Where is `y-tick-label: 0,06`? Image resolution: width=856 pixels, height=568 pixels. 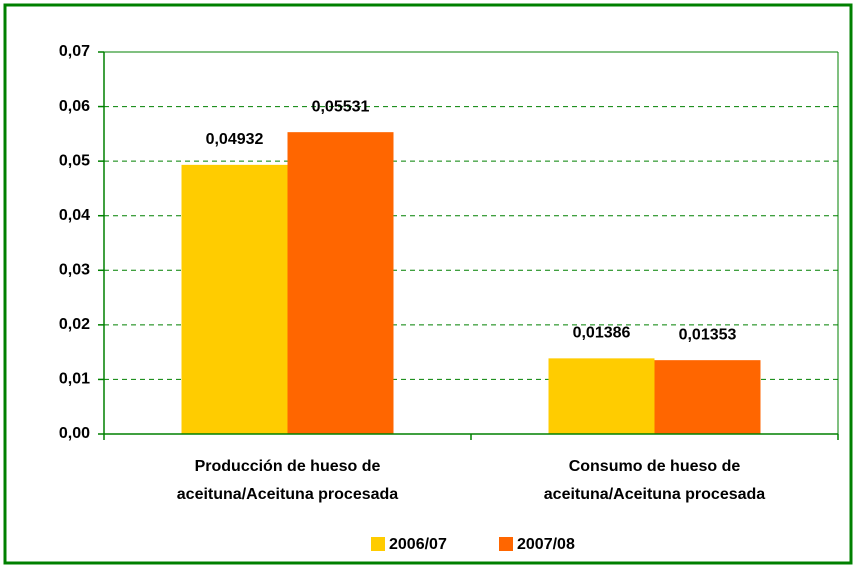
y-tick-label: 0,06 is located at coordinates (74, 106).